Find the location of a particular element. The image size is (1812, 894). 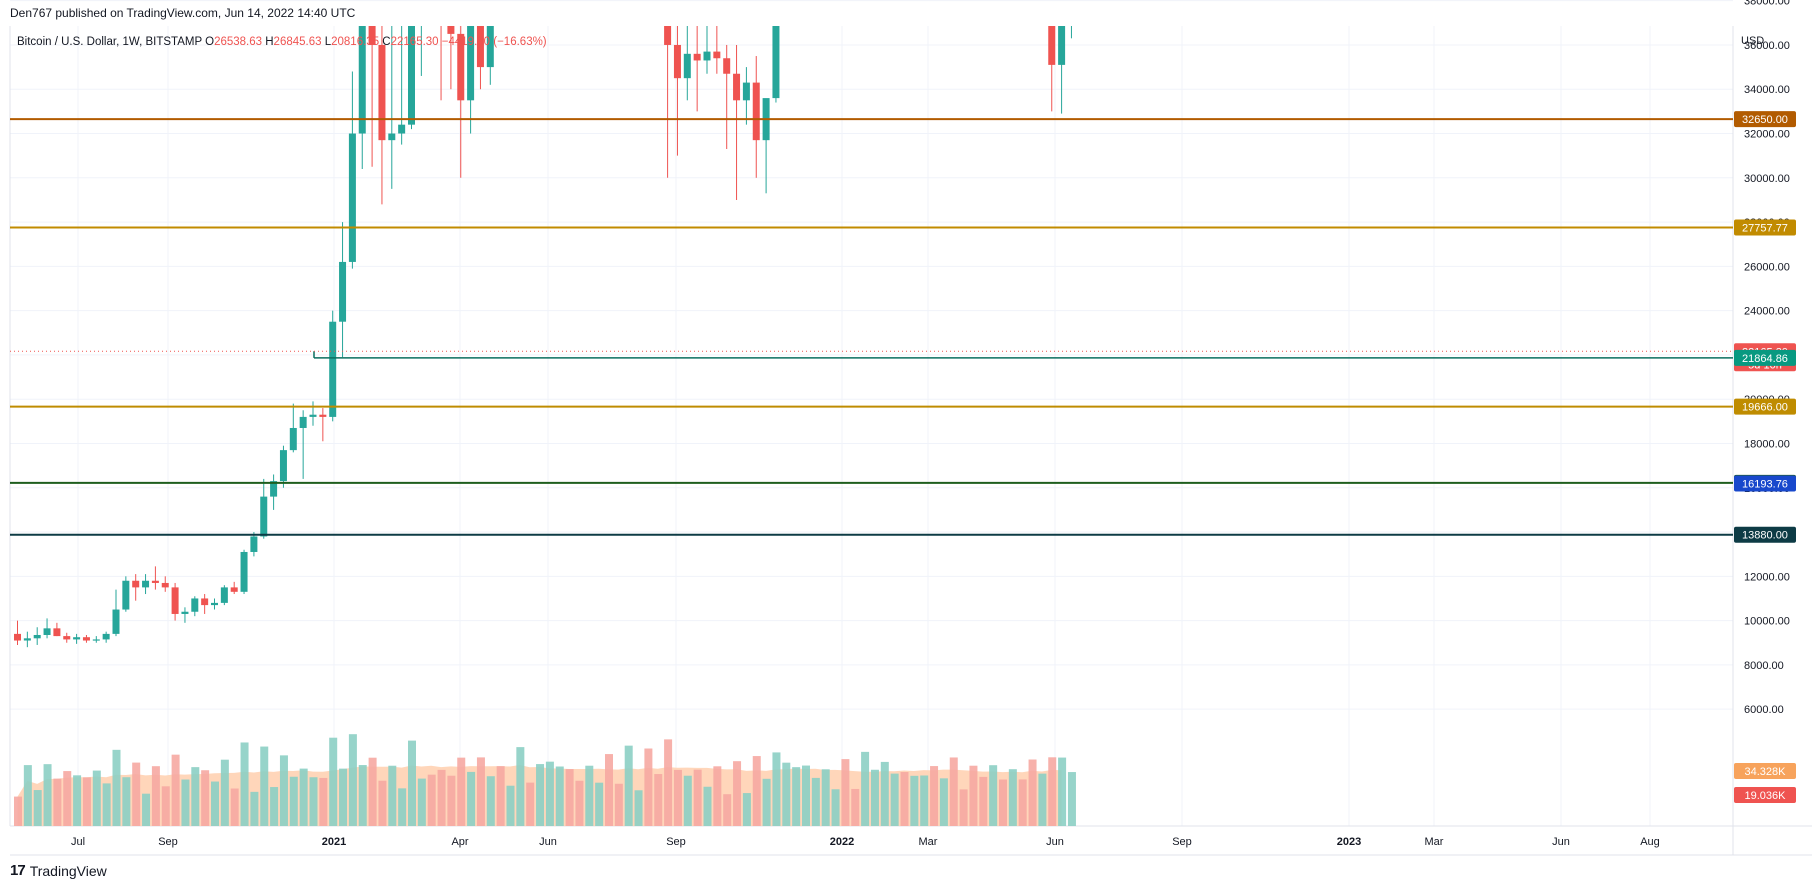

legend-open-label: O is located at coordinates (209, 42).